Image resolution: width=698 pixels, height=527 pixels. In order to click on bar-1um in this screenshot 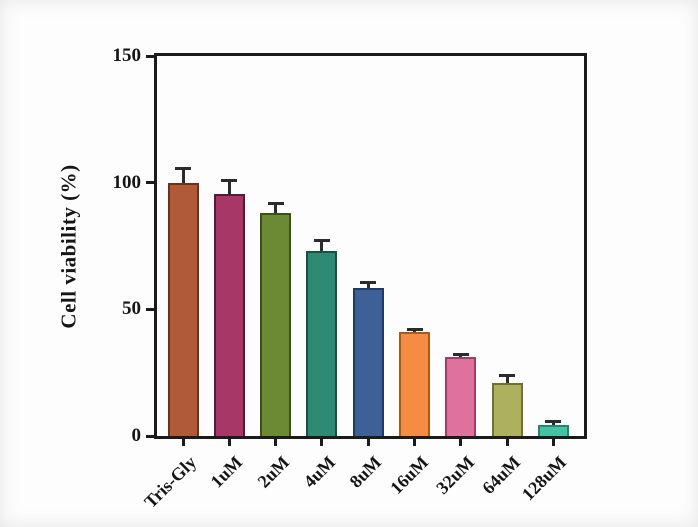, I will do `click(229, 315)`.